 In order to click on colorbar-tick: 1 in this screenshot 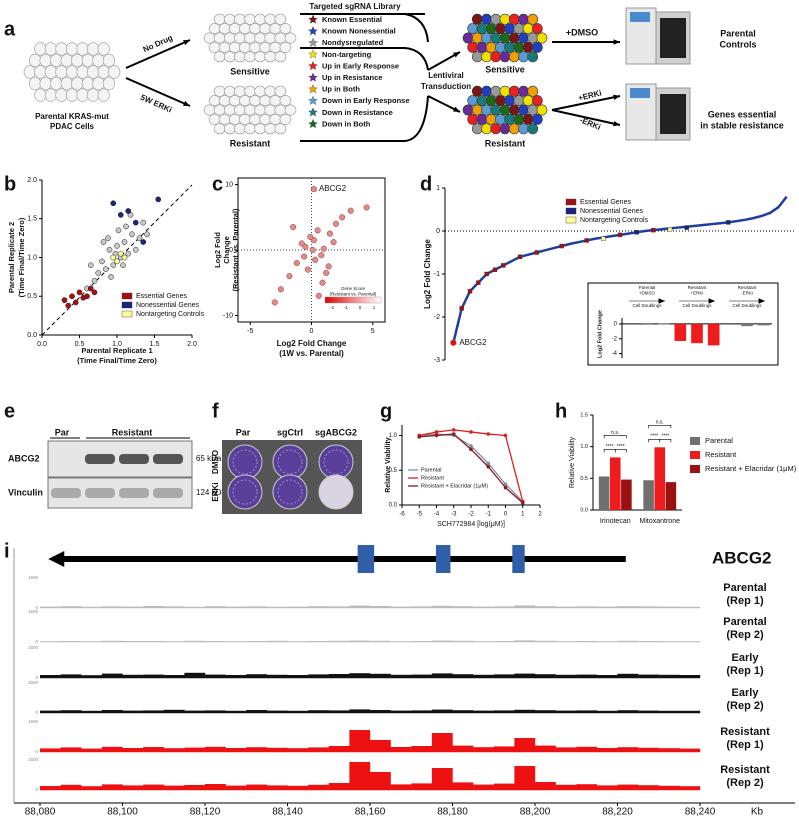, I will do `click(374, 307)`.